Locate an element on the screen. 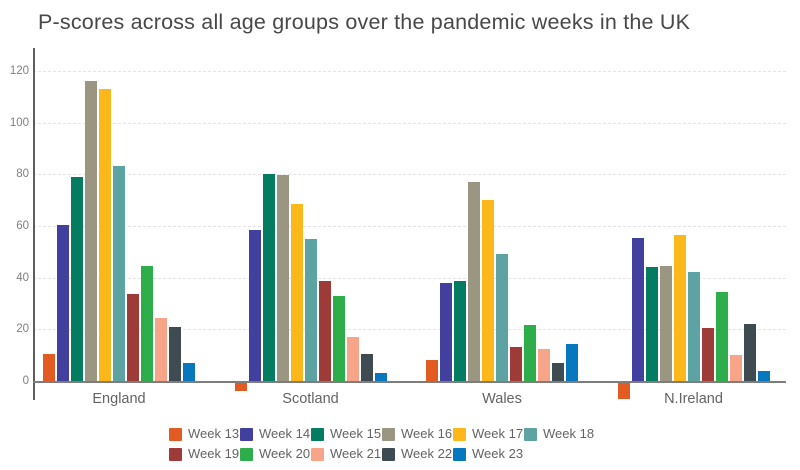 The height and width of the screenshot is (470, 800). legend-label: Week 16 is located at coordinates (427, 433).